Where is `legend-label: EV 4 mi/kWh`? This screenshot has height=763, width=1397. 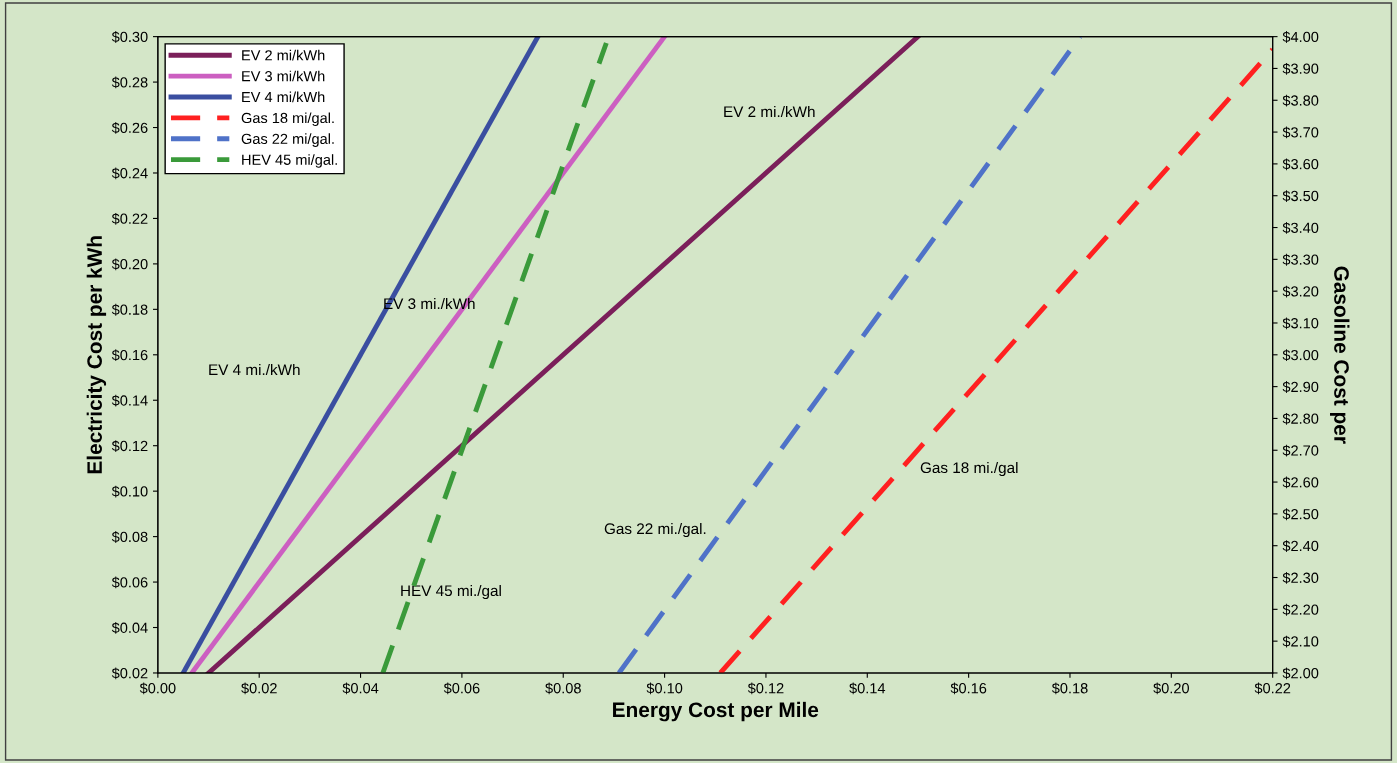
legend-label: EV 4 mi/kWh is located at coordinates (283, 97).